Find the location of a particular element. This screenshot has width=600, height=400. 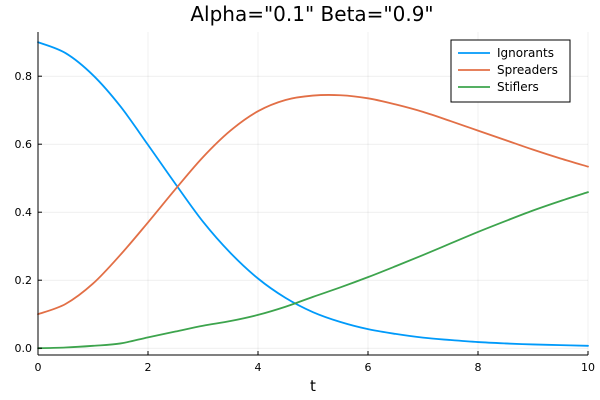

chart-title: Alpha="0.1" Beta="0.9" is located at coordinates (311, 14).